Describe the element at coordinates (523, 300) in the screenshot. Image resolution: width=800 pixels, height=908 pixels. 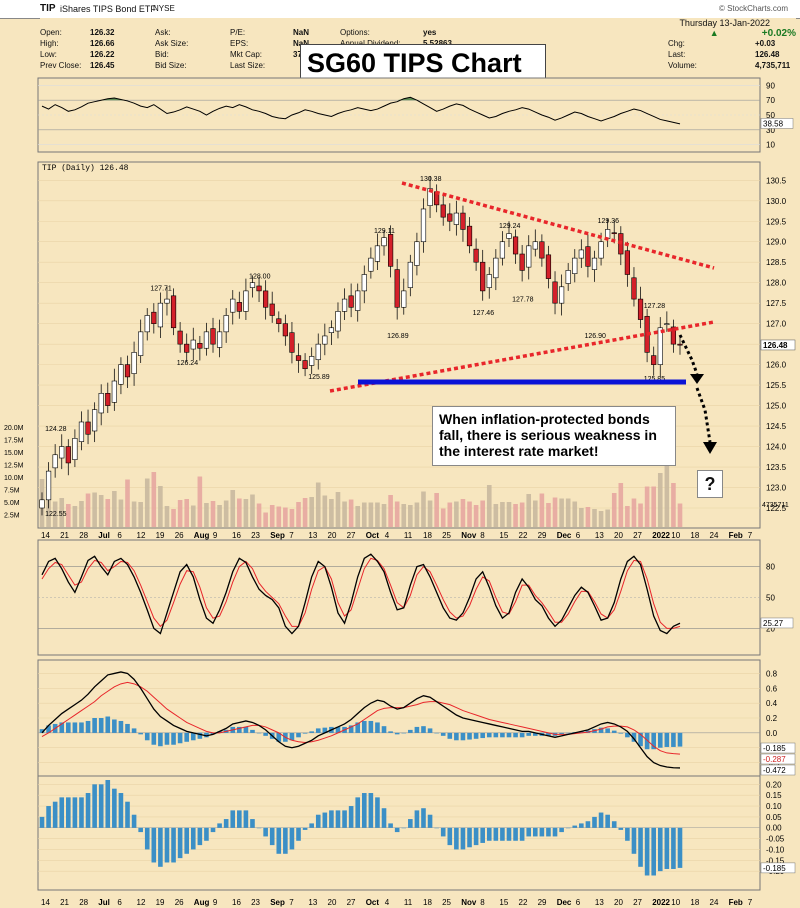
I see `price-annotation: 127.78` at that location.